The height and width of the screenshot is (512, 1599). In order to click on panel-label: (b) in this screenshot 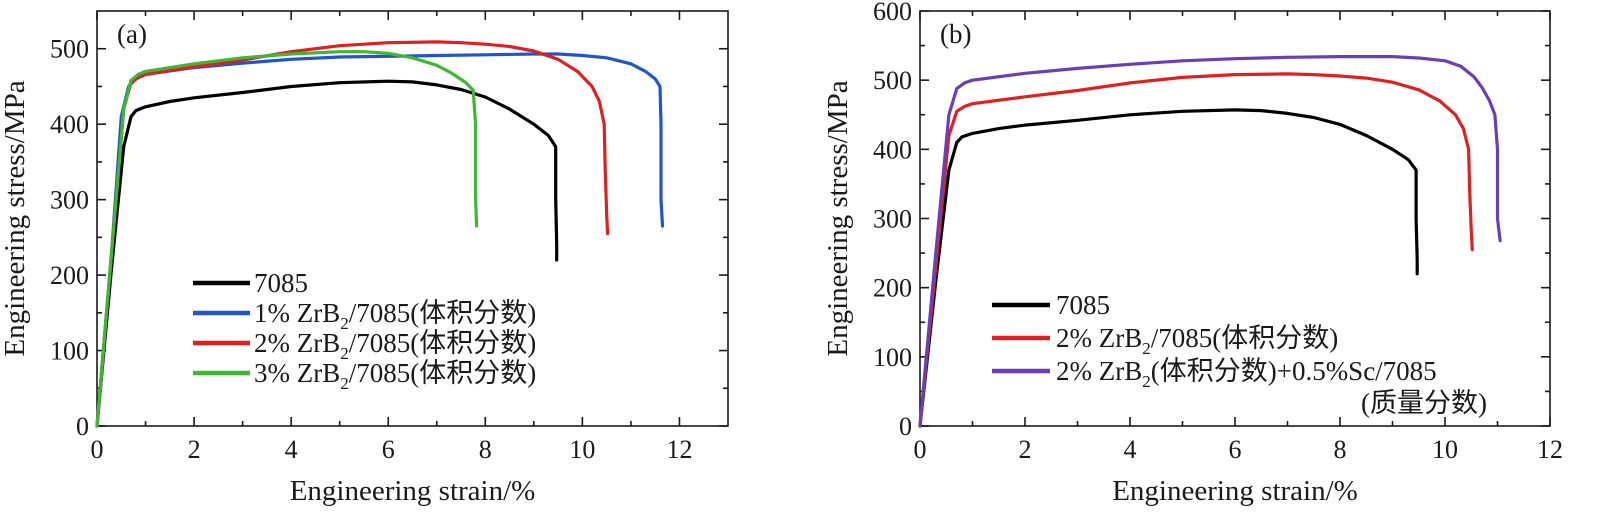, I will do `click(955, 34)`.